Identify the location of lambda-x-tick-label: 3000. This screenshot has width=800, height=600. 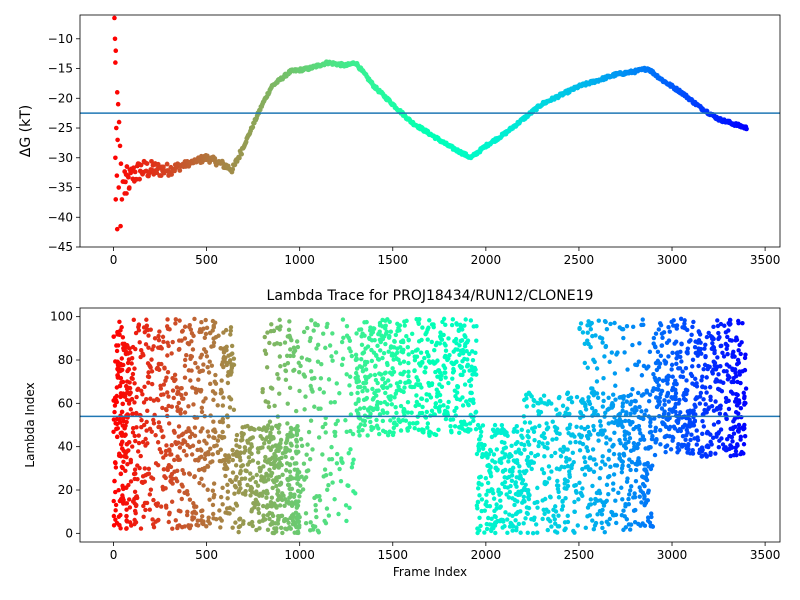
(672, 555).